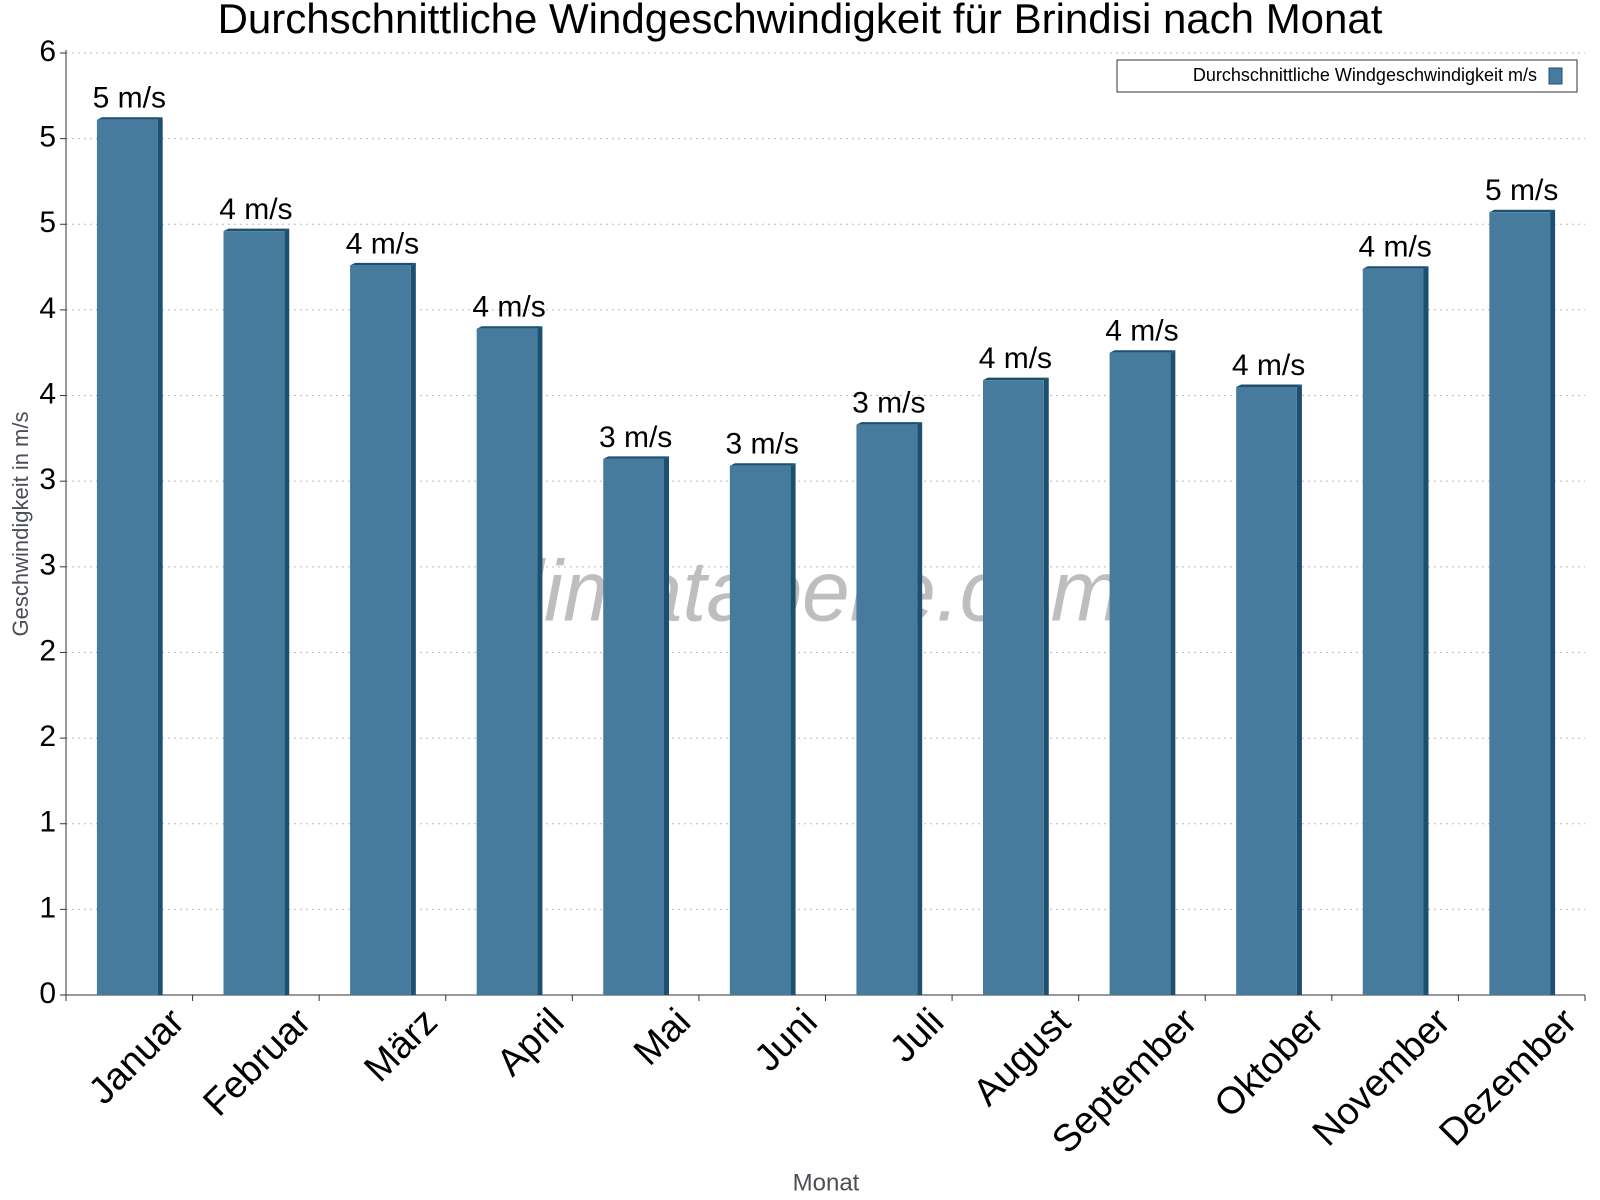  Describe the element at coordinates (47, 51) in the screenshot. I see `y-tick-label: 6` at that location.